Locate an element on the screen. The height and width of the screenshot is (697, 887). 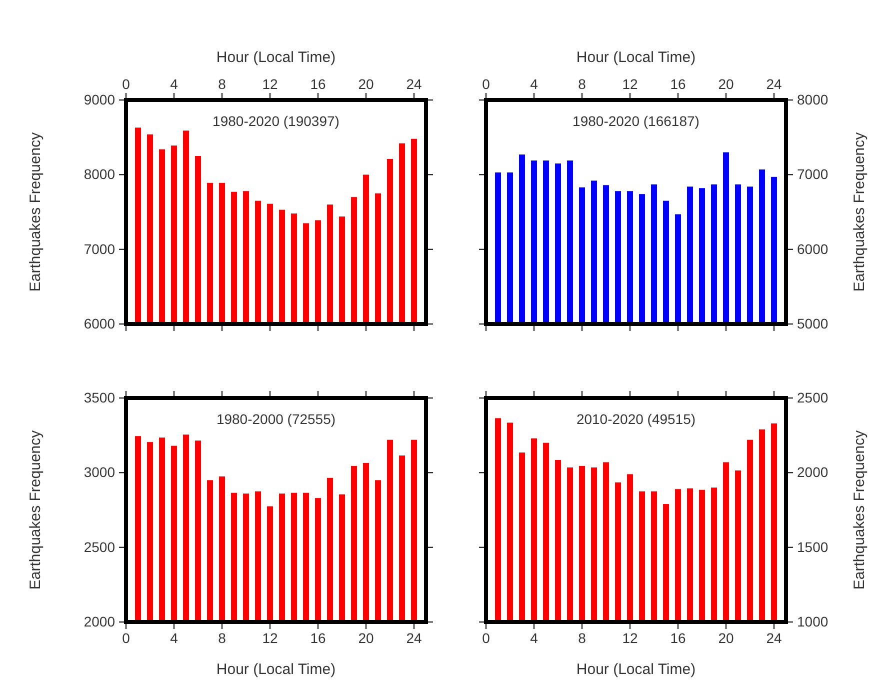
y-tick-label: 7000 is located at coordinates (100, 248).